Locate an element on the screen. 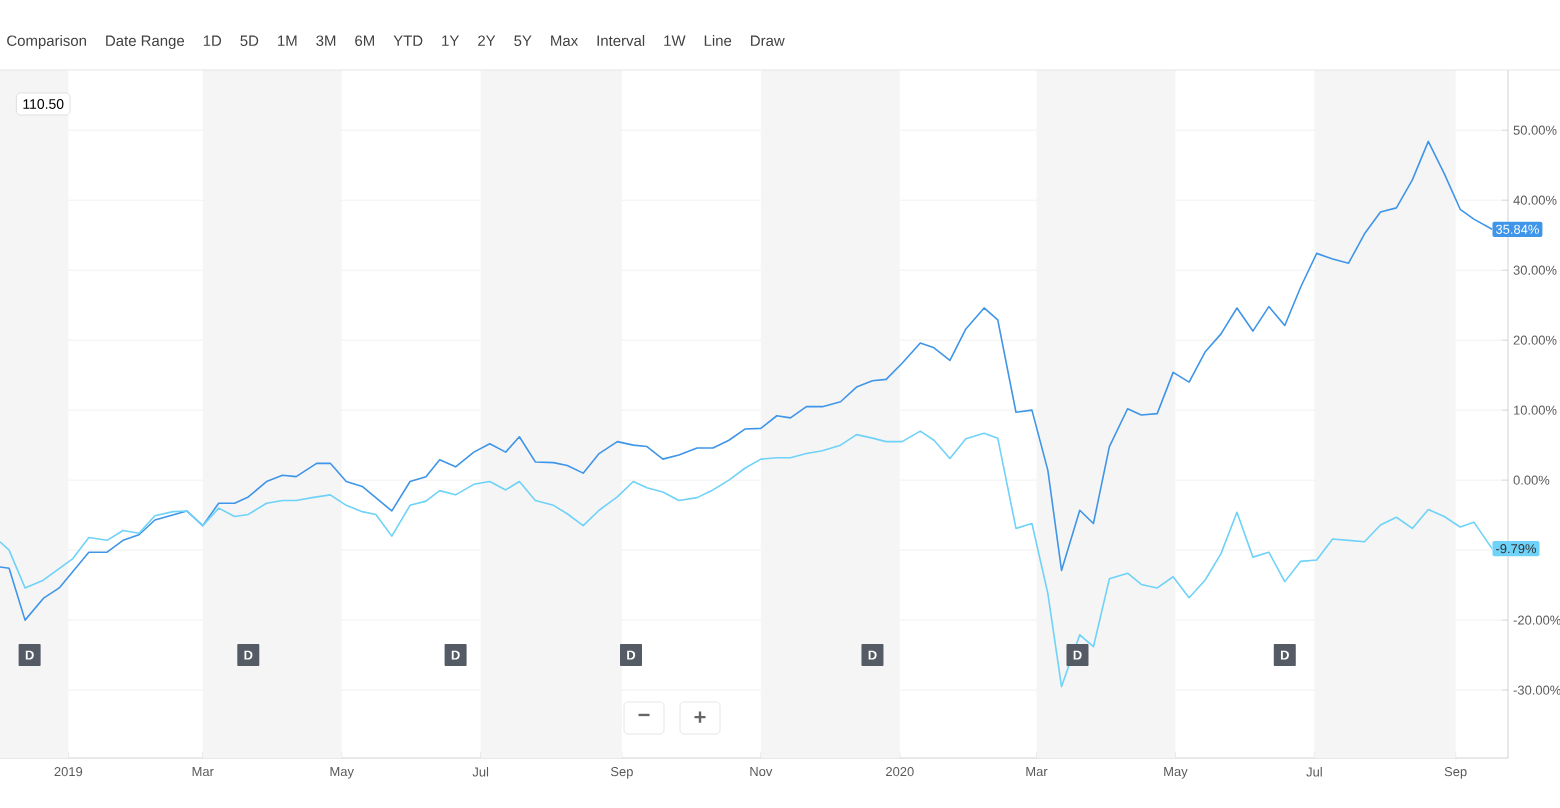  annotation: − is located at coordinates (644, 715).